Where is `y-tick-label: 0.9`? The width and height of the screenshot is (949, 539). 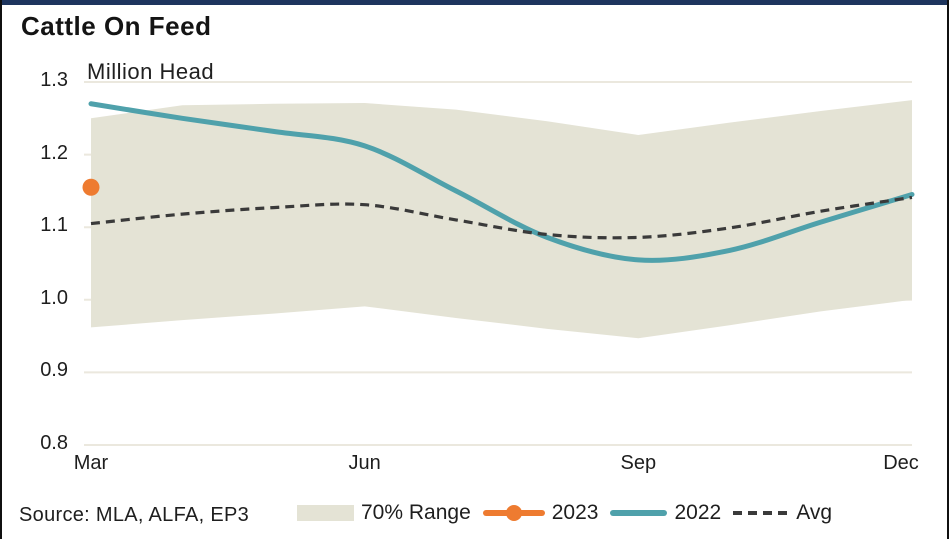
y-tick-label: 0.9 is located at coordinates (54, 370).